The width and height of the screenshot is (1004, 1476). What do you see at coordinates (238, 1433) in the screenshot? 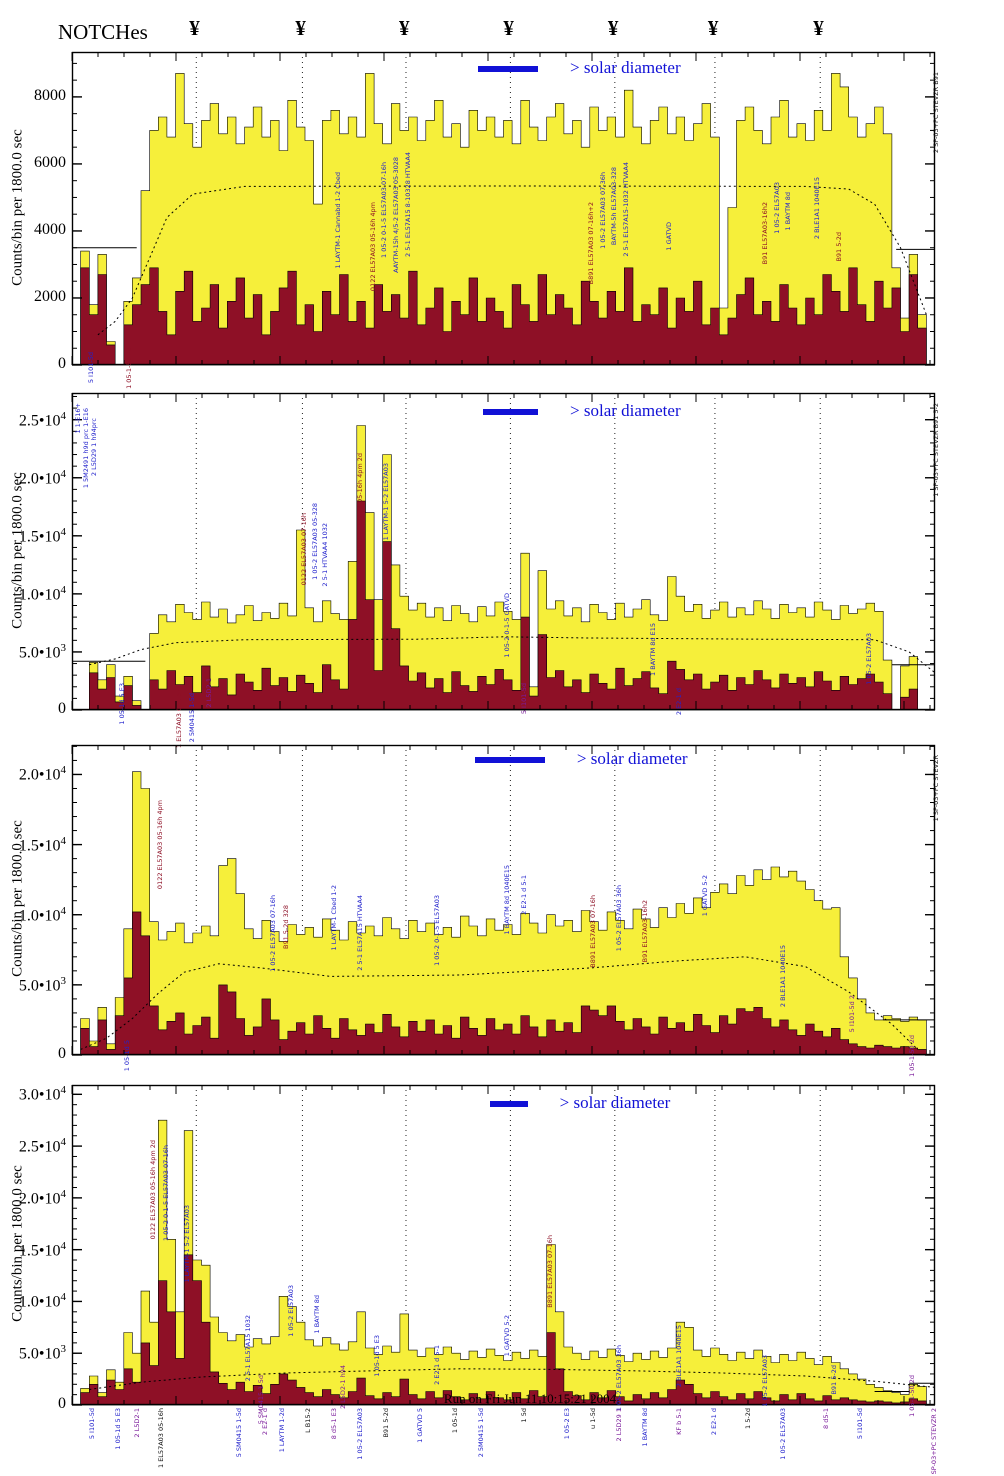
I see `annotation: 5 SM0415 1-5d` at bounding box center [238, 1433].